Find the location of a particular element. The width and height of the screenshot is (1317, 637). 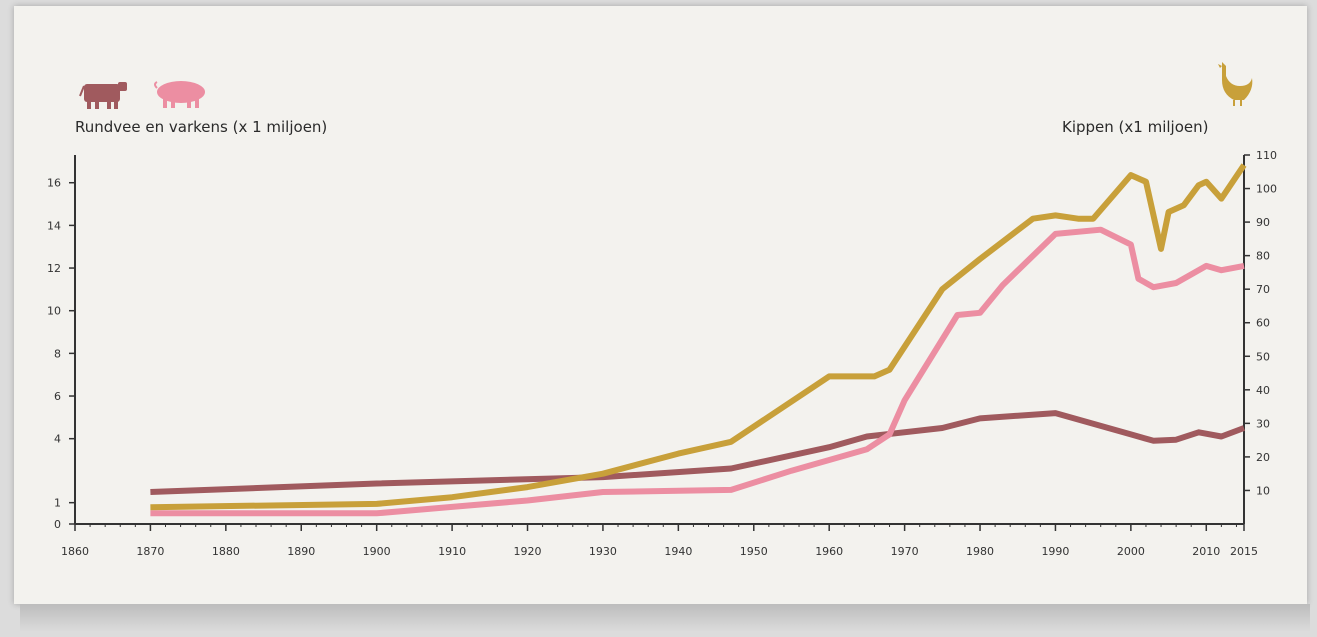

x-tick-label: 1860 is located at coordinates (75, 551).